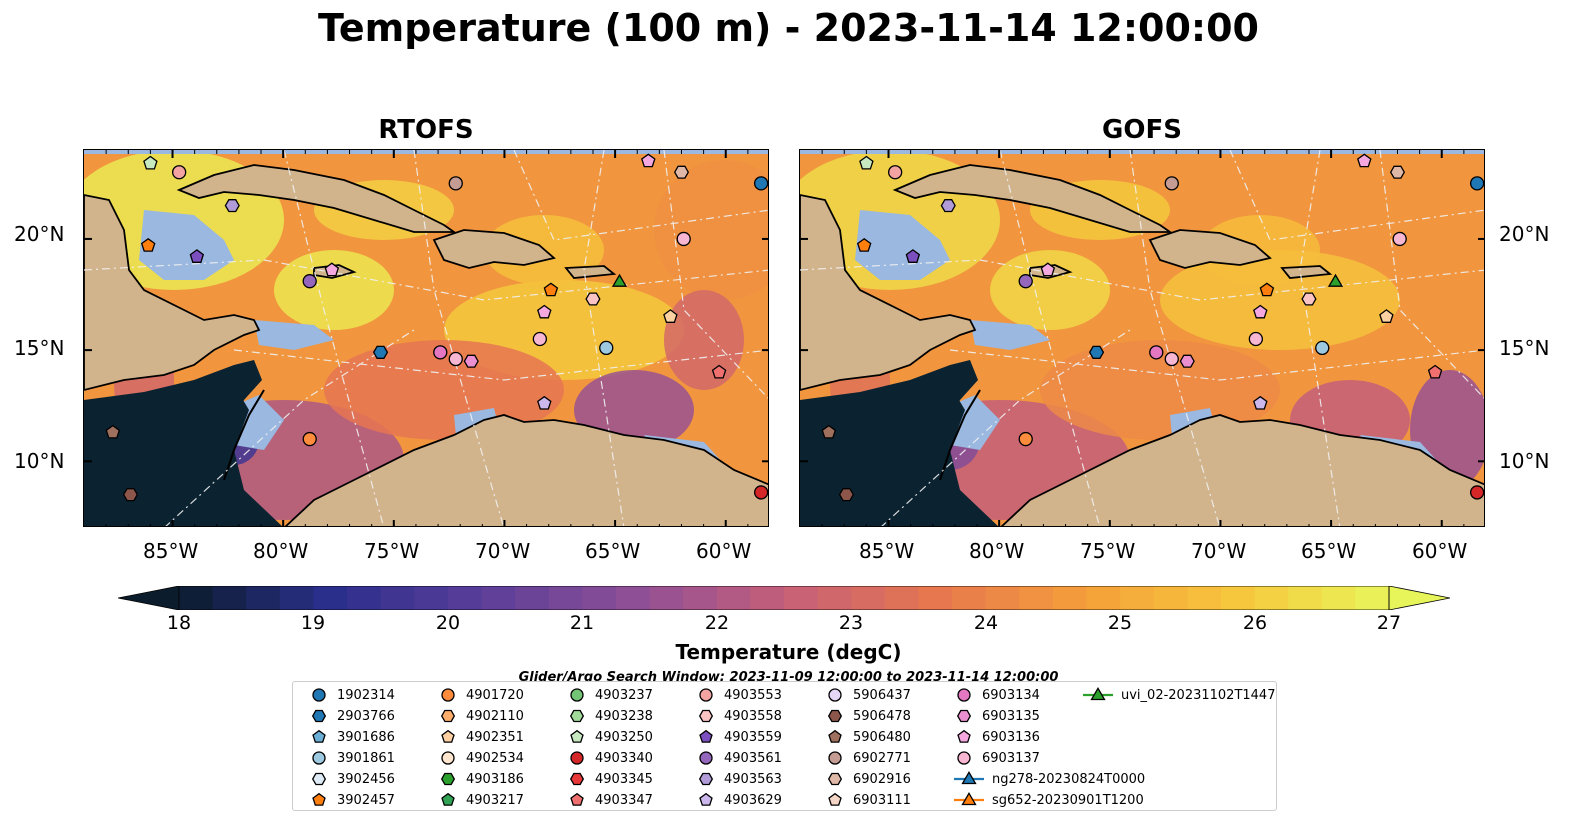 The height and width of the screenshot is (827, 1577). I want to click on legend-item: 4903559, so click(757, 737).